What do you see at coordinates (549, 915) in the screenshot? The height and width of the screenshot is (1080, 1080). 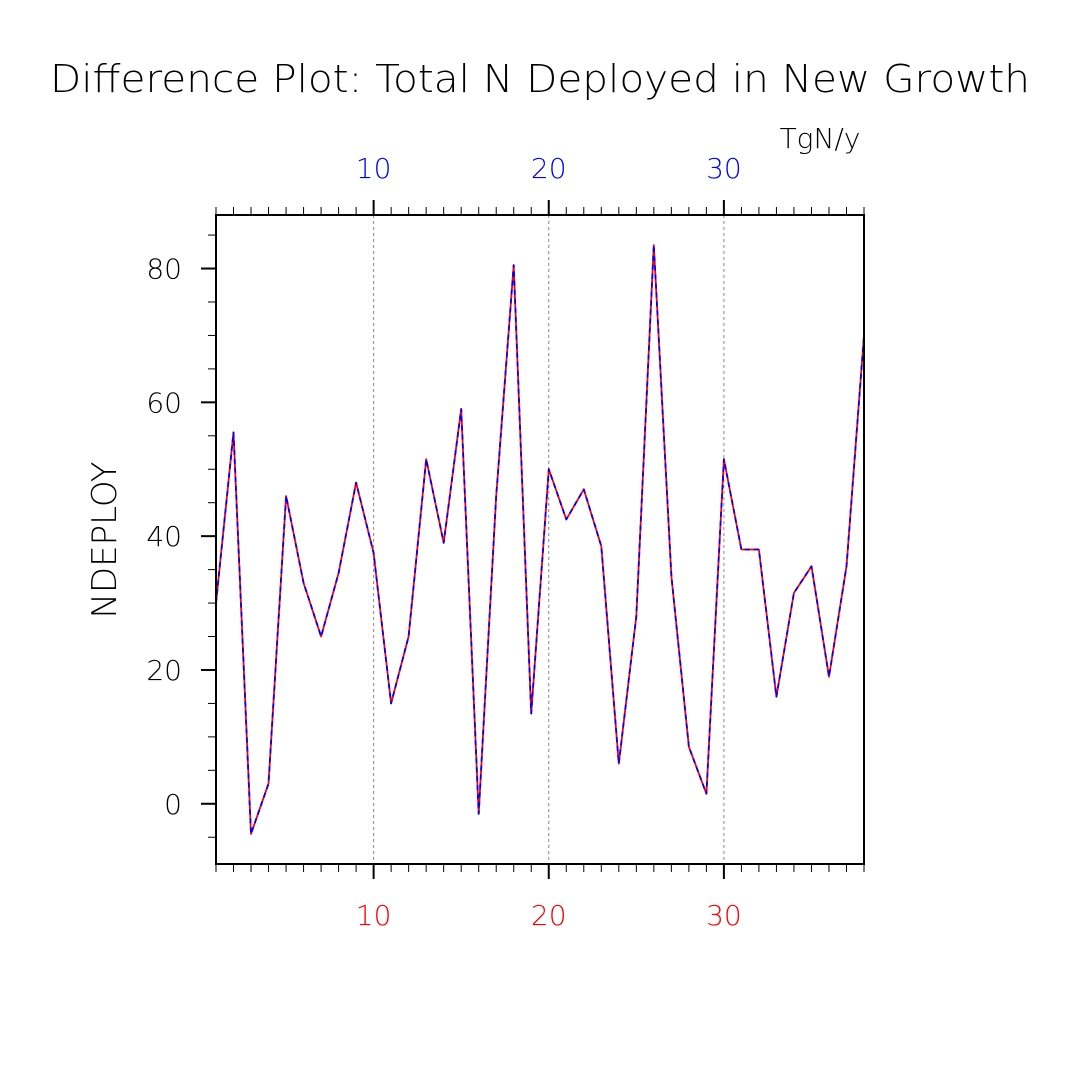 I see `x-bottom-tick-label: 20` at bounding box center [549, 915].